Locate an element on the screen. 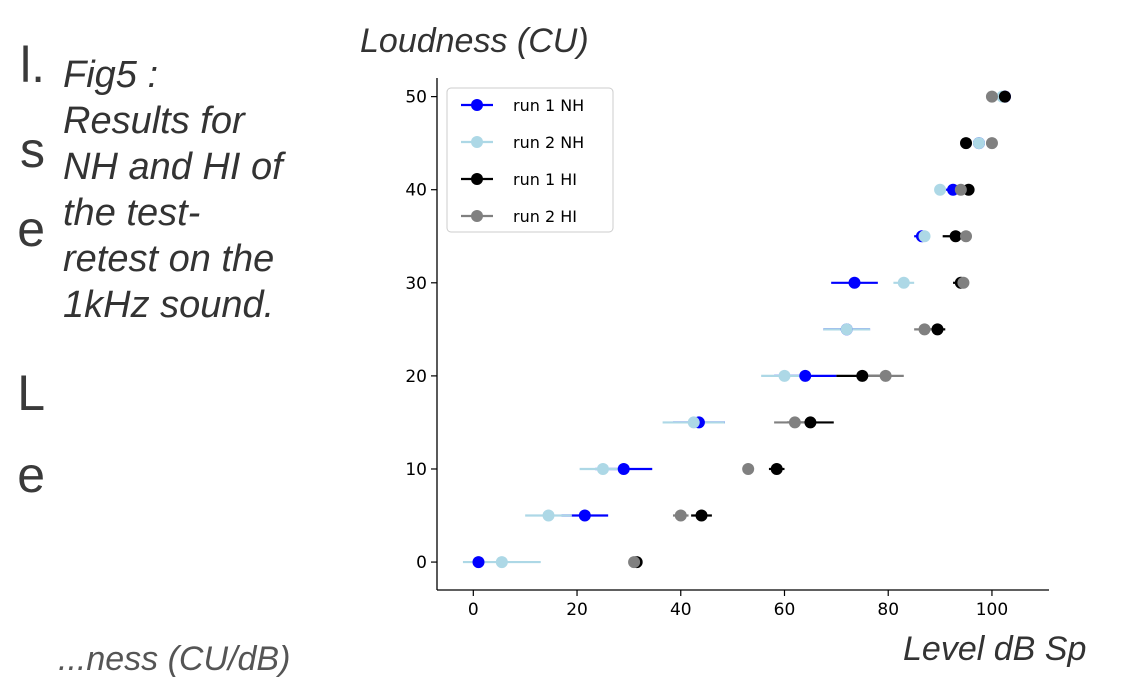  y-tick-label: 50 is located at coordinates (416, 98).